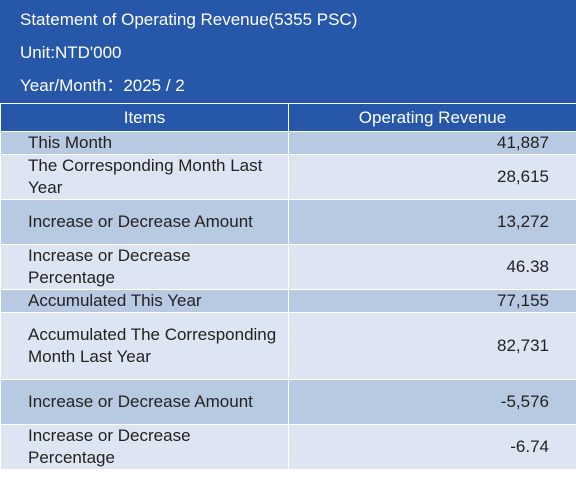  I want to click on row-value: 46.38, so click(432, 267).